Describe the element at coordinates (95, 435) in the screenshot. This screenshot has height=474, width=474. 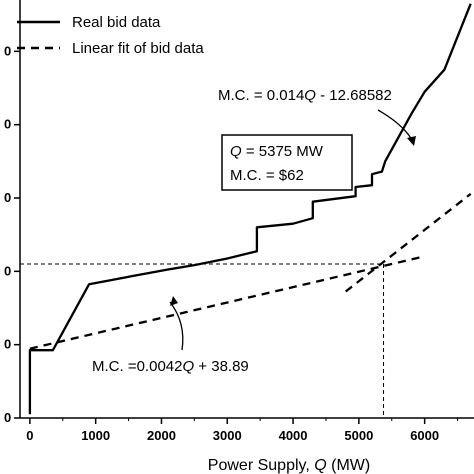
I see `x-tick-label: 1000` at that location.